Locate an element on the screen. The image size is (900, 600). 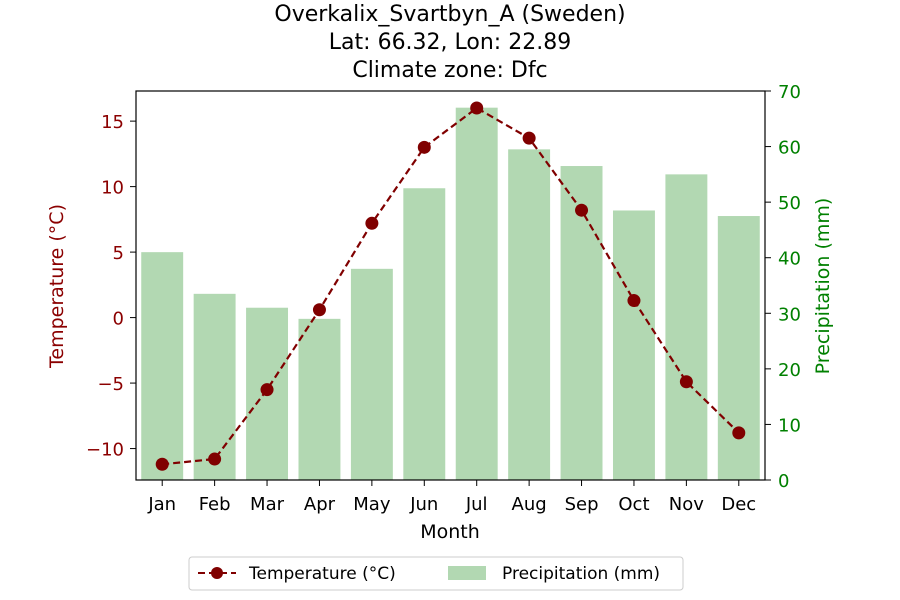
month-tick-label: Nov is located at coordinates (686, 504).